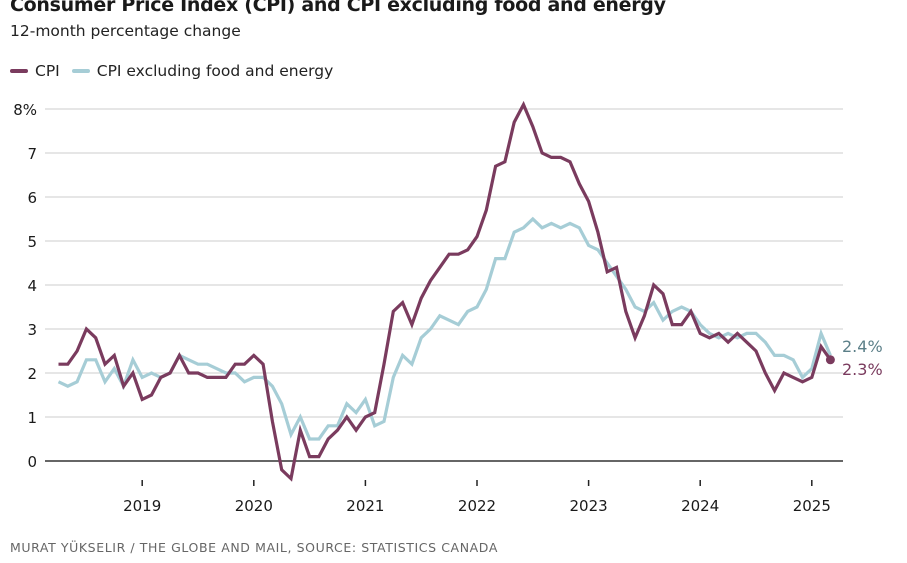  Describe the element at coordinates (862, 346) in the screenshot. I see `core-cpi-end-label: 2.4%` at that location.